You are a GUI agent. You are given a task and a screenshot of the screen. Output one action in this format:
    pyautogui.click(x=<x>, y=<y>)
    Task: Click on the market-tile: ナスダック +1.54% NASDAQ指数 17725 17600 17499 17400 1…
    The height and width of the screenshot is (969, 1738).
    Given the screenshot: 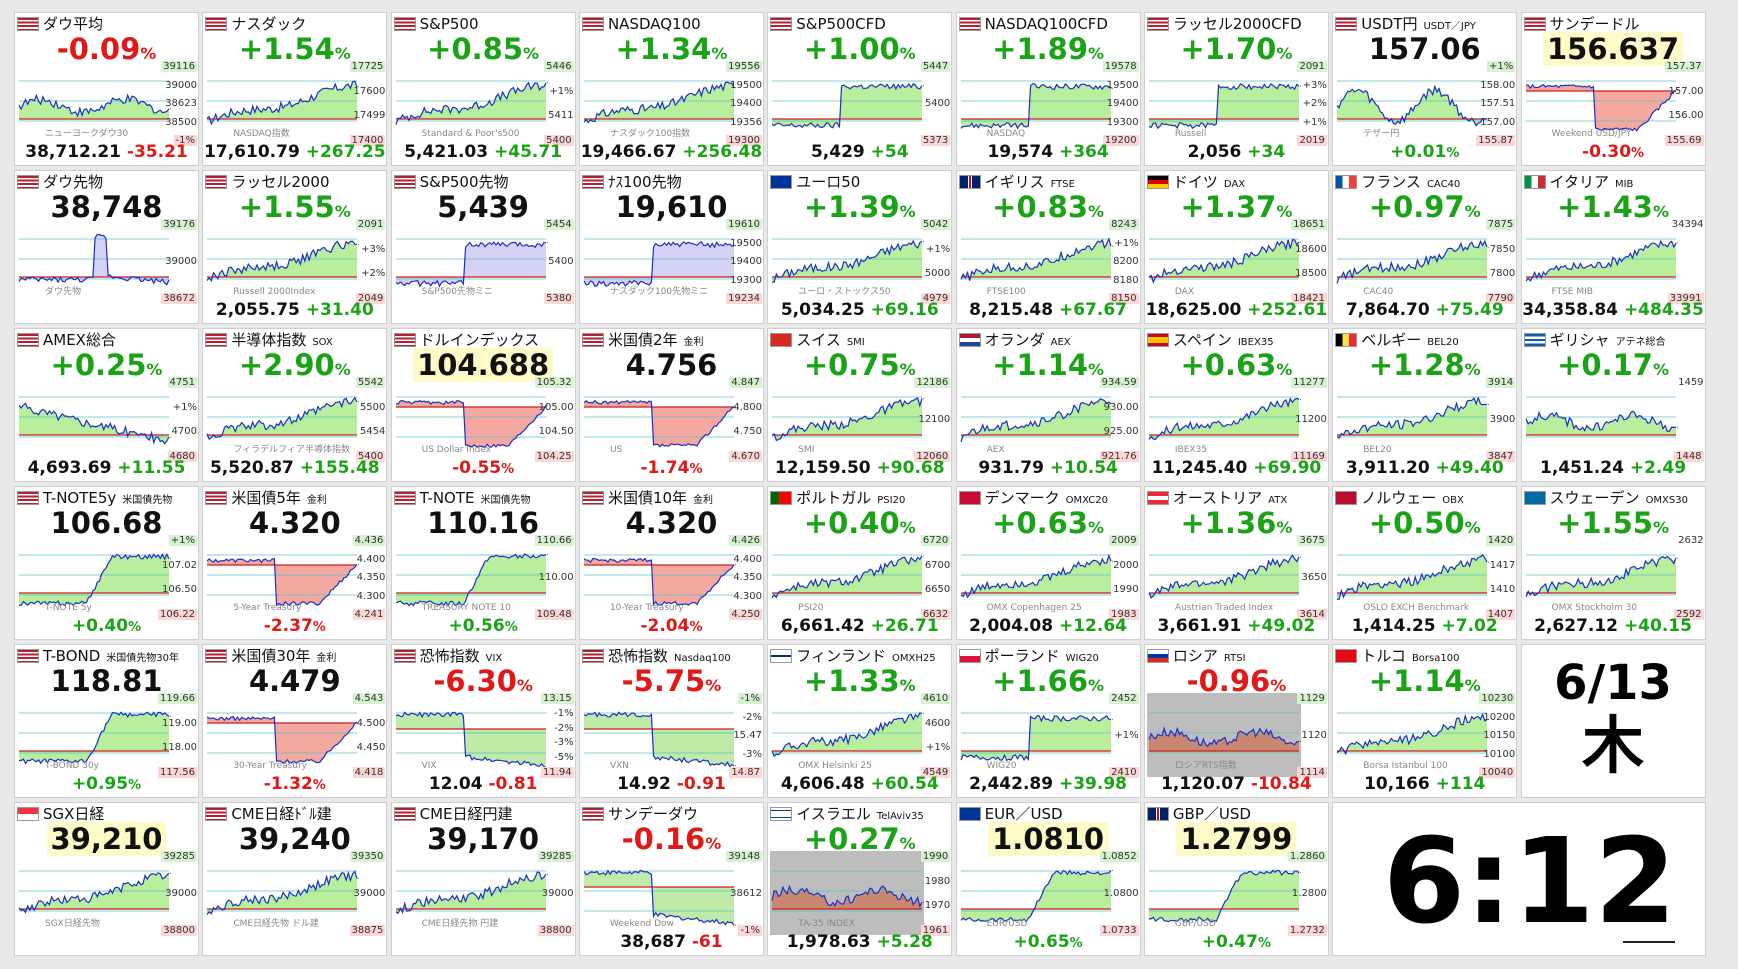 What is the action you would take?
    pyautogui.click(x=295, y=89)
    